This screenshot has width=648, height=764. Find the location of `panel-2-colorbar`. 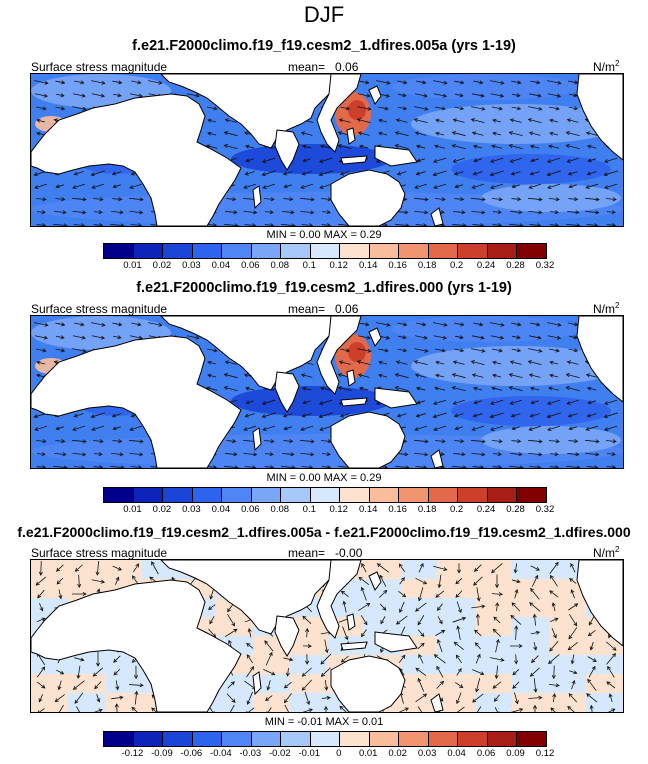

panel-2-colorbar is located at coordinates (325, 495).